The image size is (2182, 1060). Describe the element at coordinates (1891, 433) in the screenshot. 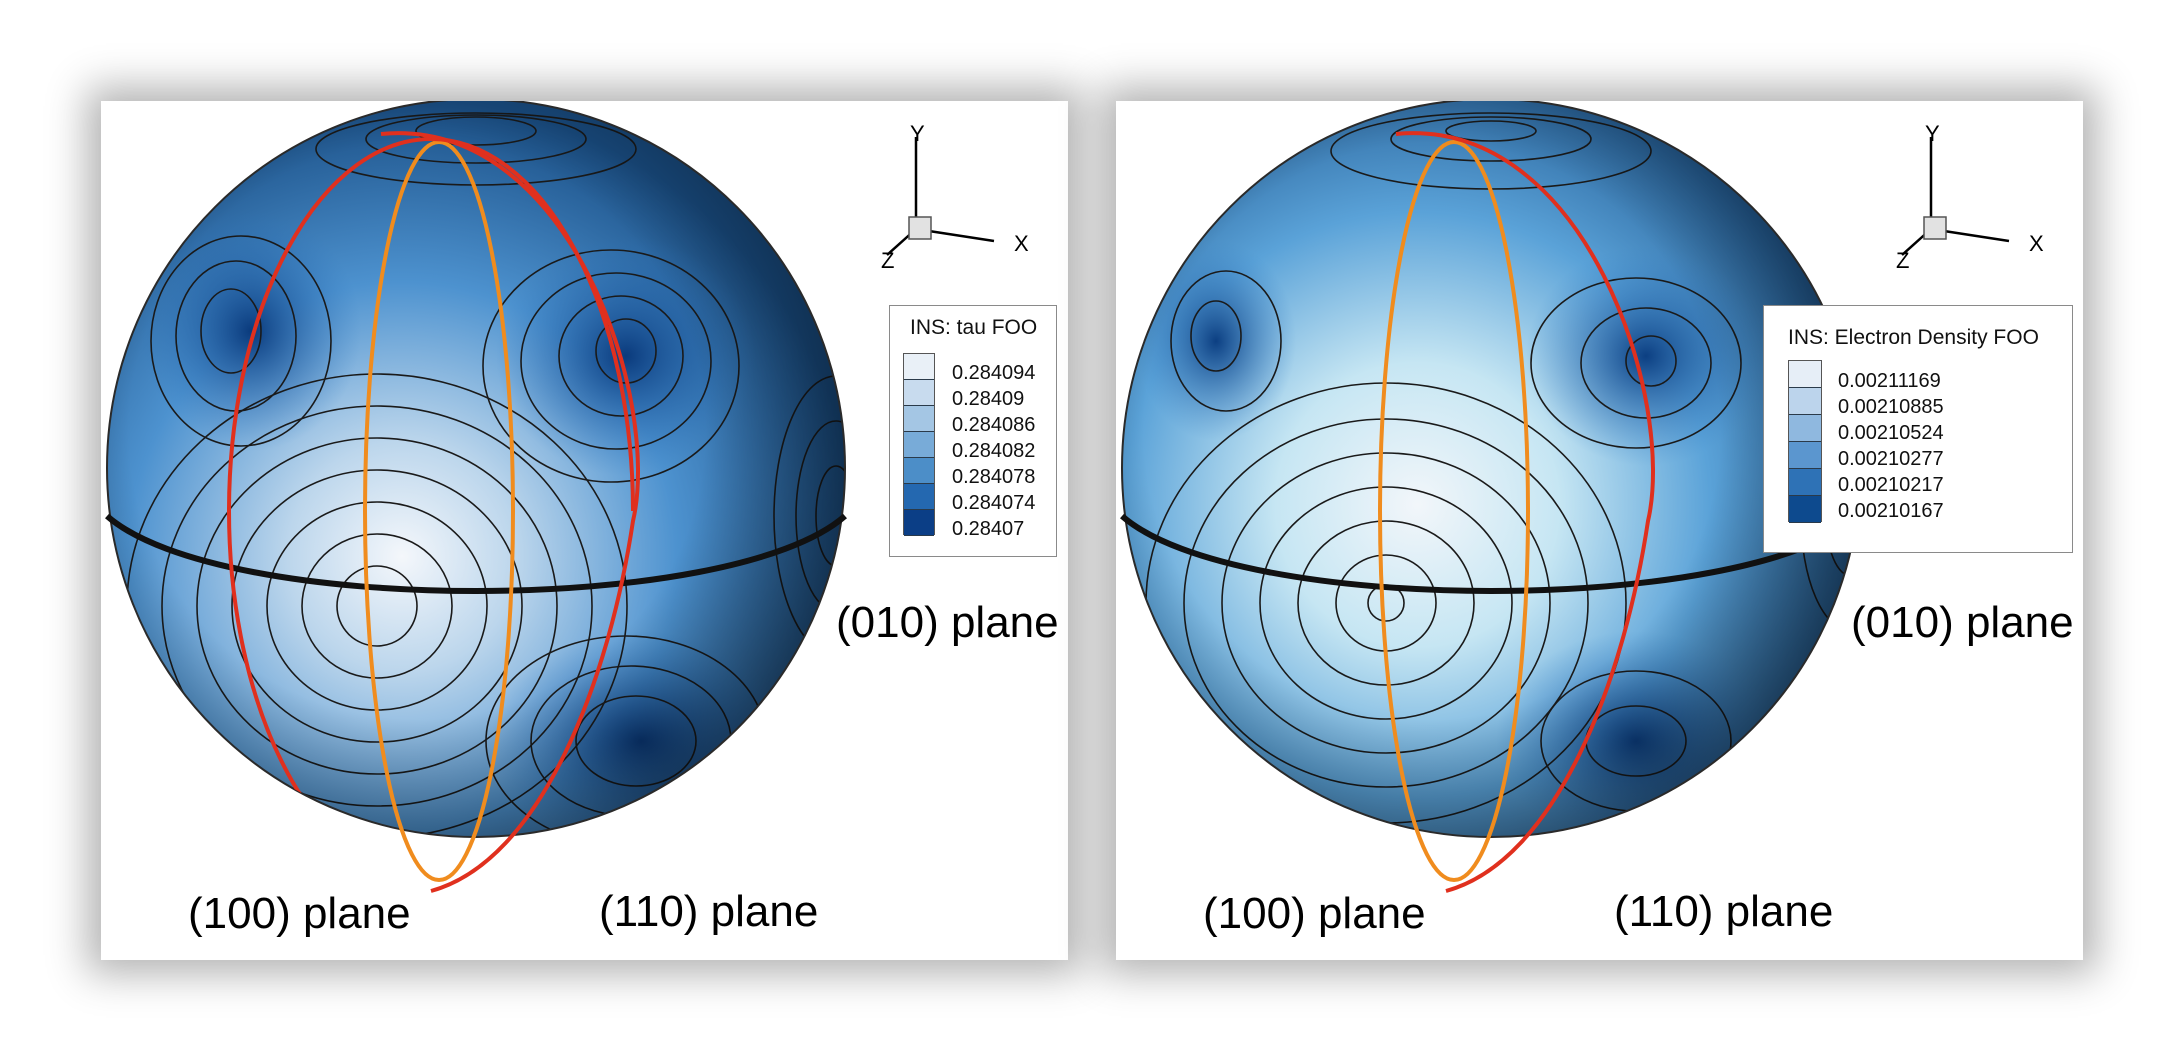

I see `legend-entry: 0.00210524` at that location.